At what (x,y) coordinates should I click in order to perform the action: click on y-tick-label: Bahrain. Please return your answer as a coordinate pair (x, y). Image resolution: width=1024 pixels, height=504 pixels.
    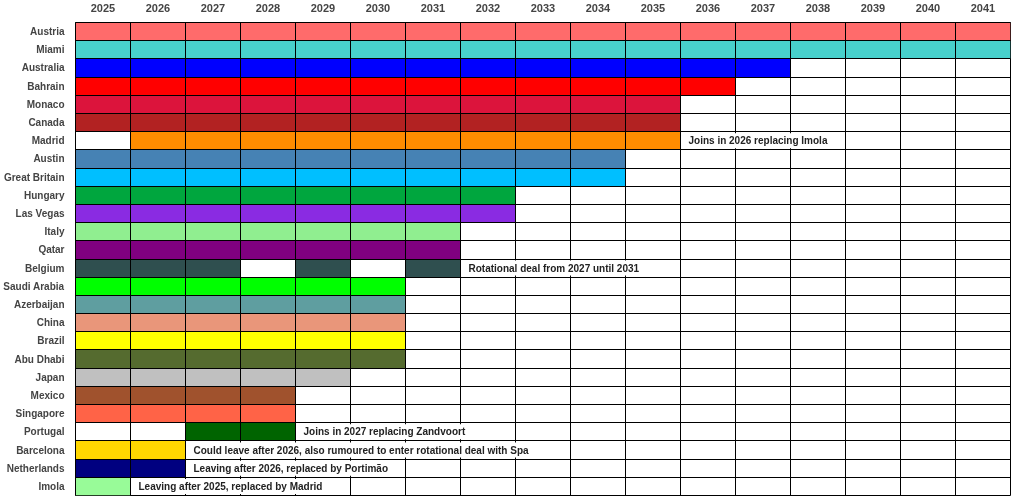
    Looking at the image, I should click on (46, 86).